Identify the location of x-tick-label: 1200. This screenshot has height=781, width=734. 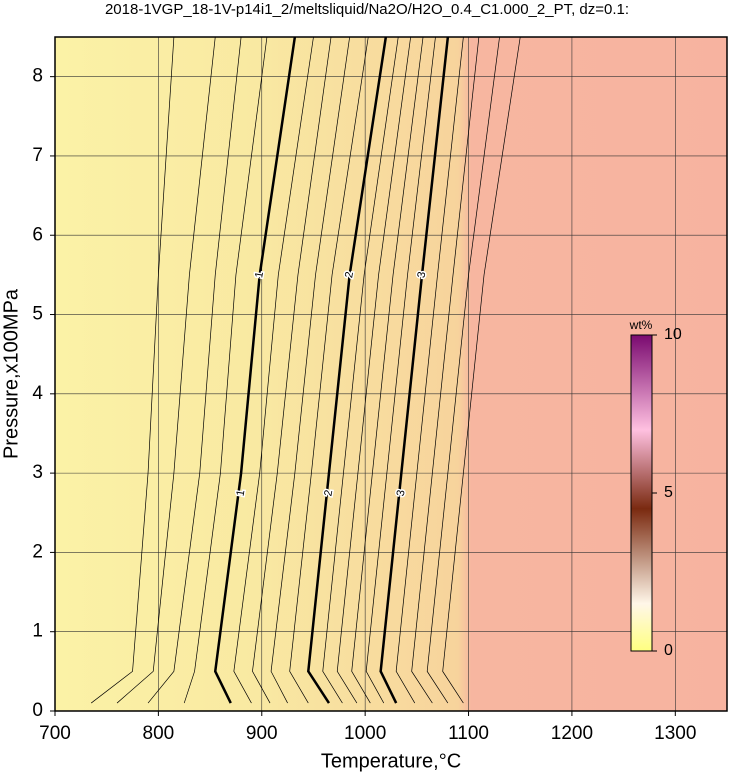
(572, 733).